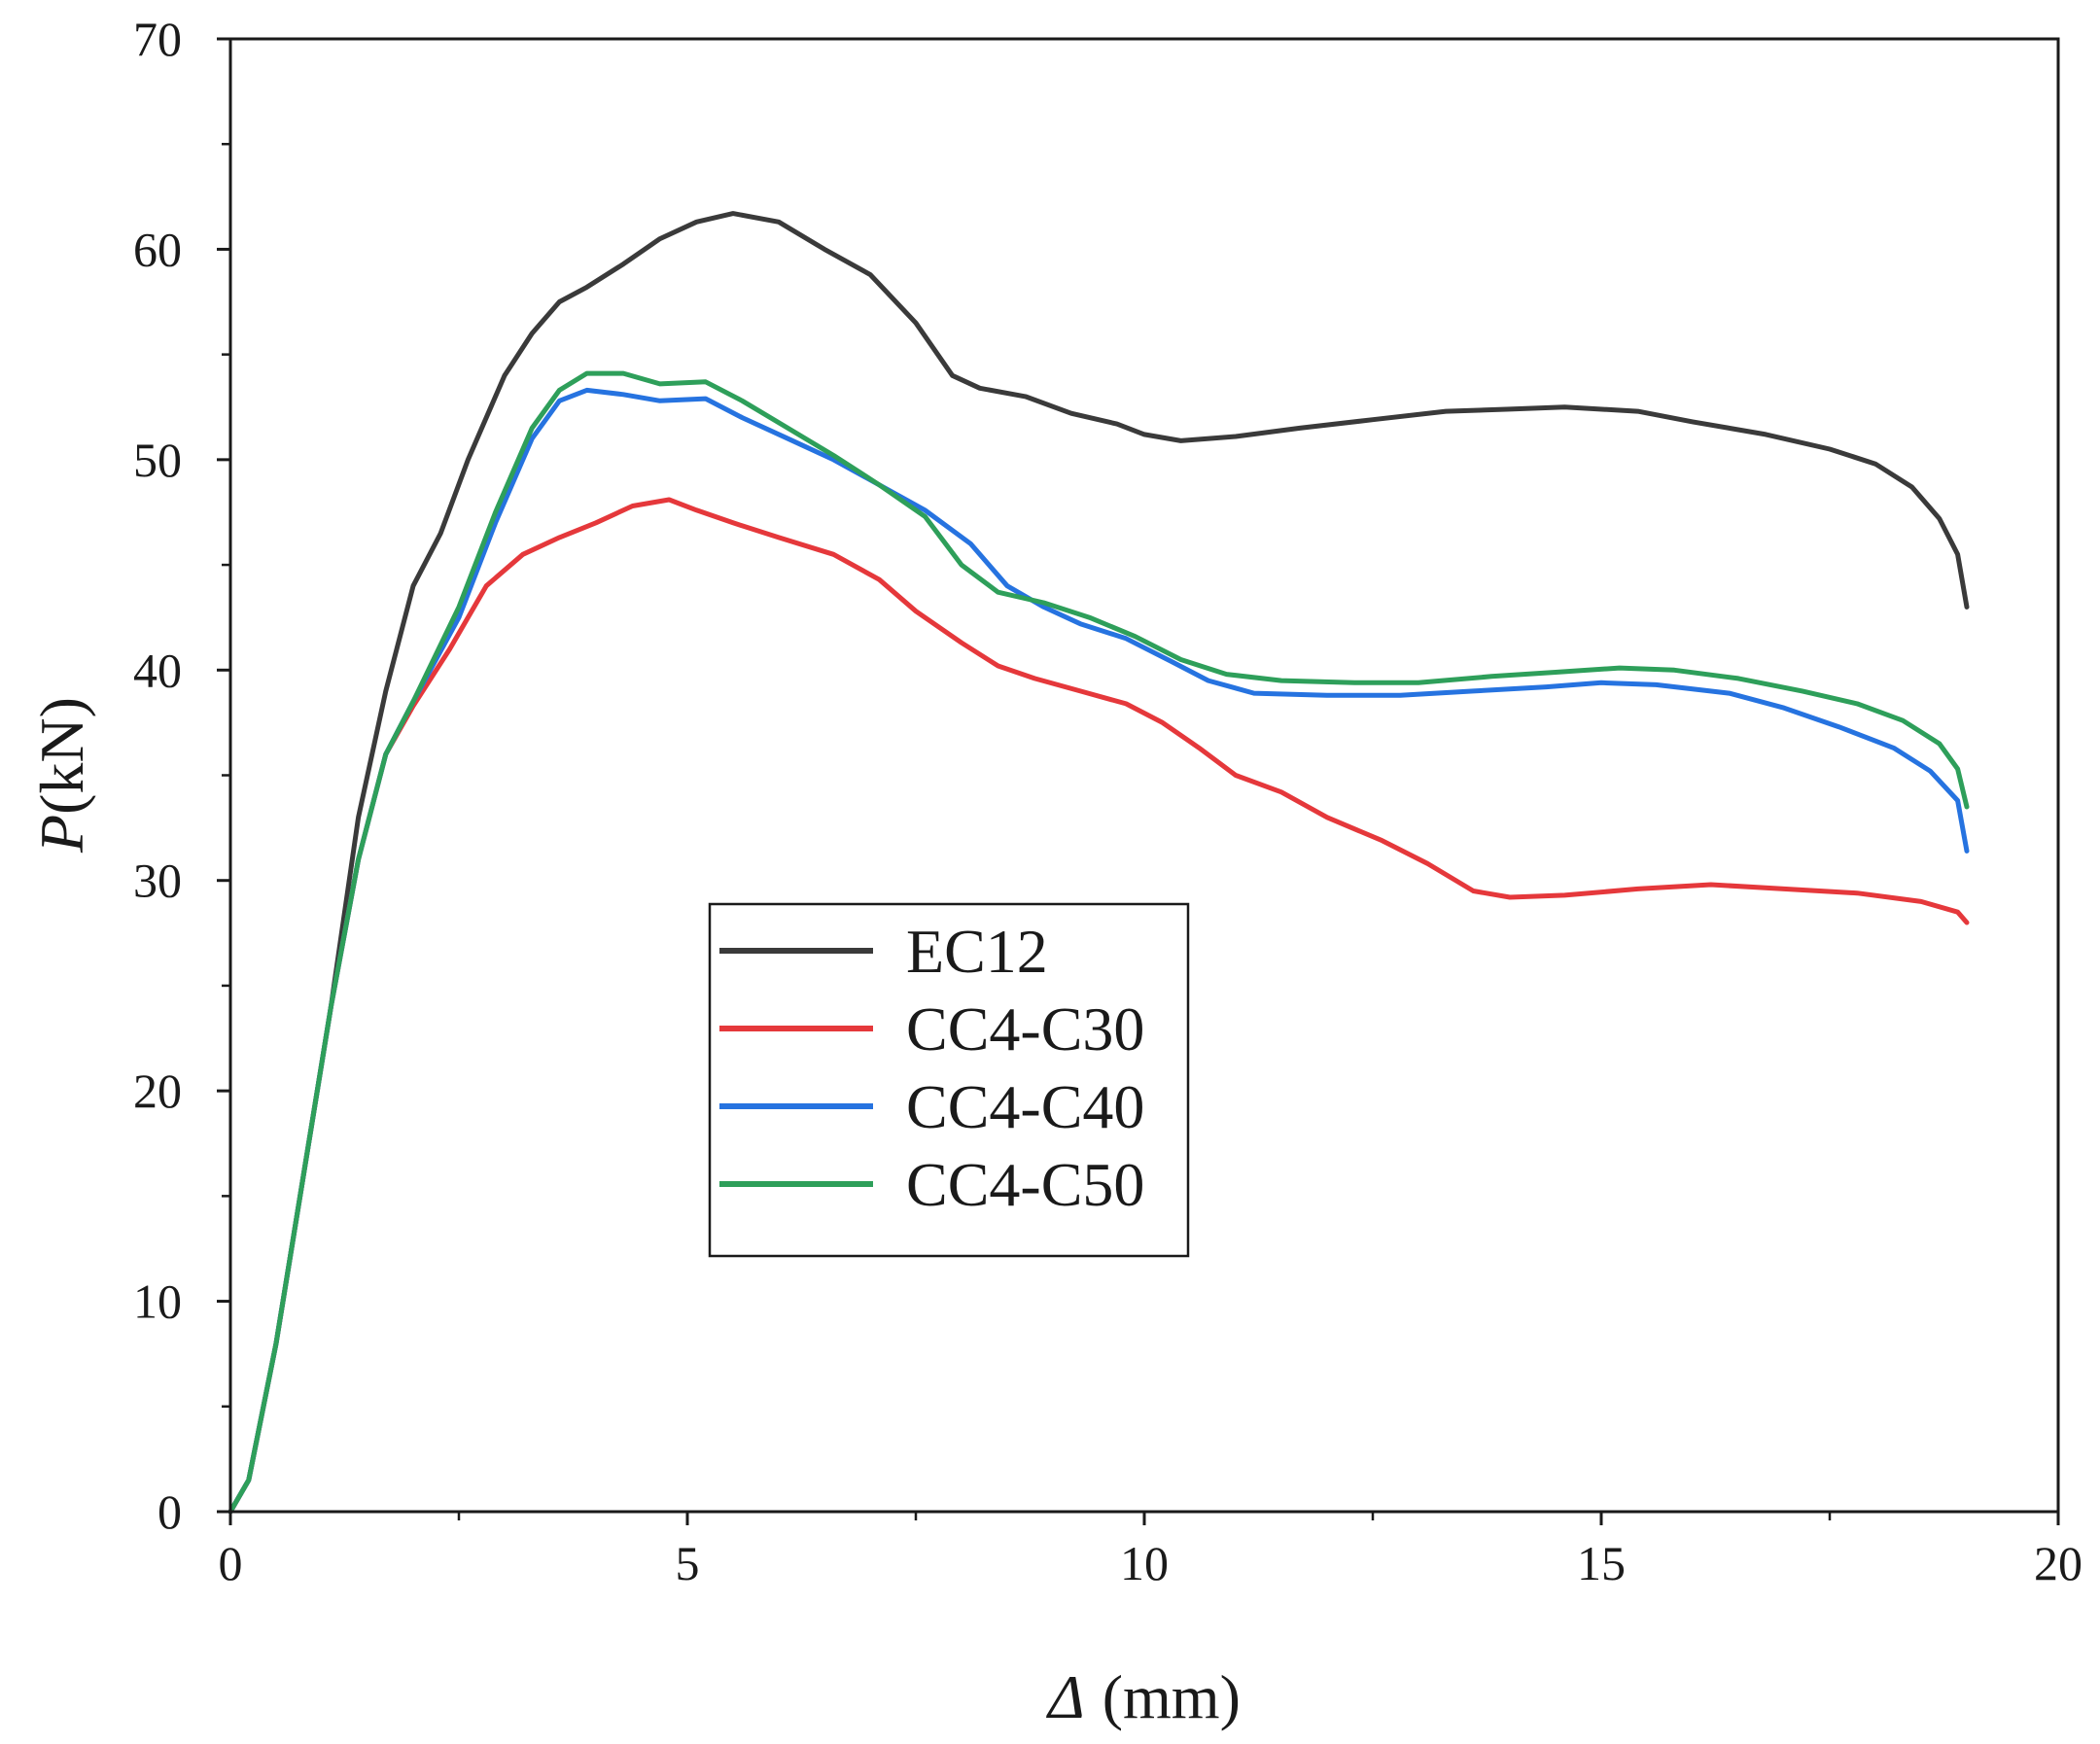 The height and width of the screenshot is (1744, 2100). Describe the element at coordinates (1025, 1184) in the screenshot. I see `legend-label: CC4-C50` at that location.